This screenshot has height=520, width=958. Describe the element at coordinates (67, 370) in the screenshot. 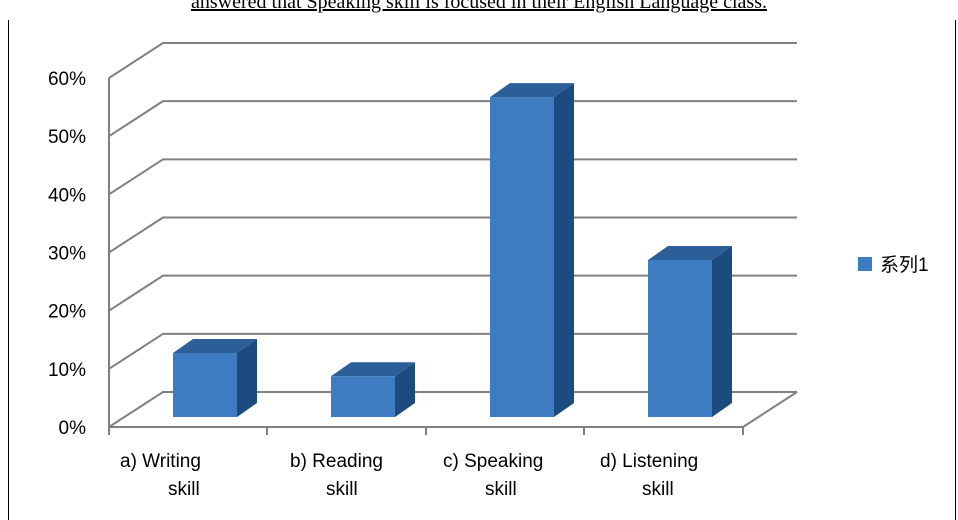

I see `y-tick-label: 10%` at that location.